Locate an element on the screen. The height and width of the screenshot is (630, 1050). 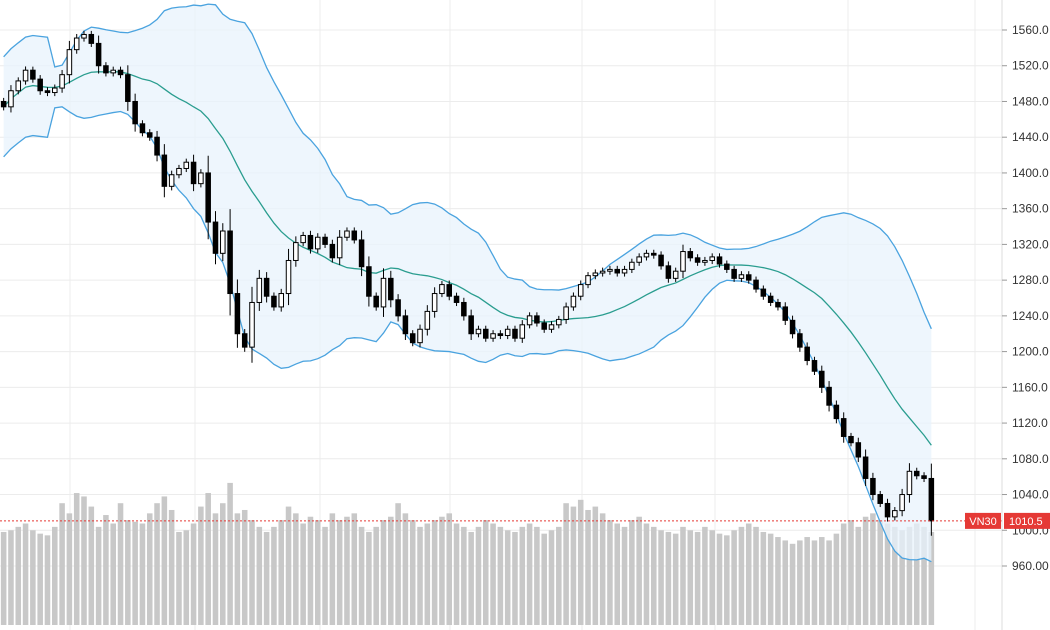
symbol-tag: VN30 is located at coordinates (983, 520).